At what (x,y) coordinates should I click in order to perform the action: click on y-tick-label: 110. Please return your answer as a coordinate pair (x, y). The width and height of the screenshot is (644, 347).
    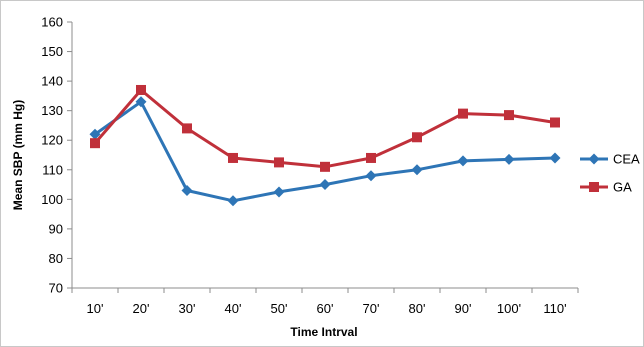
    Looking at the image, I should click on (52, 169).